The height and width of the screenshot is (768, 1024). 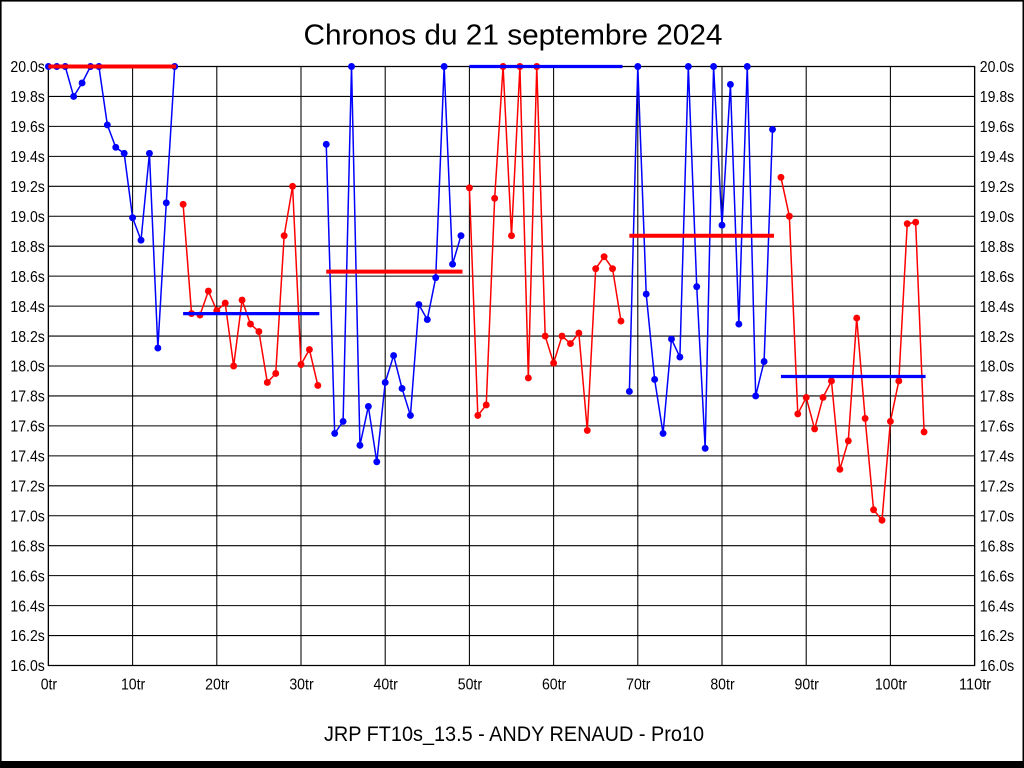 What do you see at coordinates (554, 684) in the screenshot?
I see `svg-text: 60tr` at bounding box center [554, 684].